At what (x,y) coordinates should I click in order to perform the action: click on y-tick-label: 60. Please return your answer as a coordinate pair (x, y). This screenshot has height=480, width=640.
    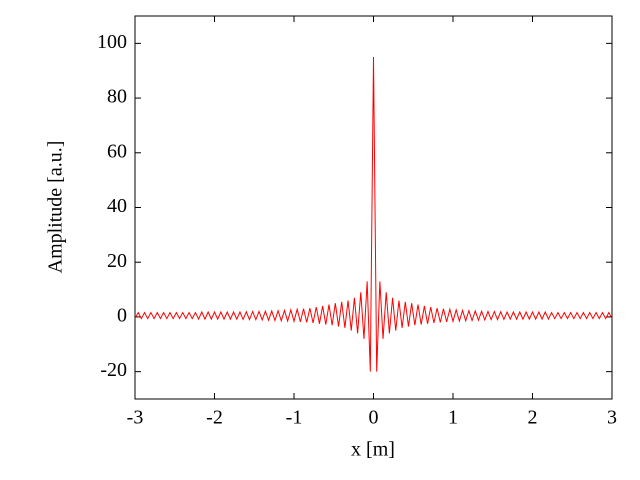
    Looking at the image, I should click on (117, 151).